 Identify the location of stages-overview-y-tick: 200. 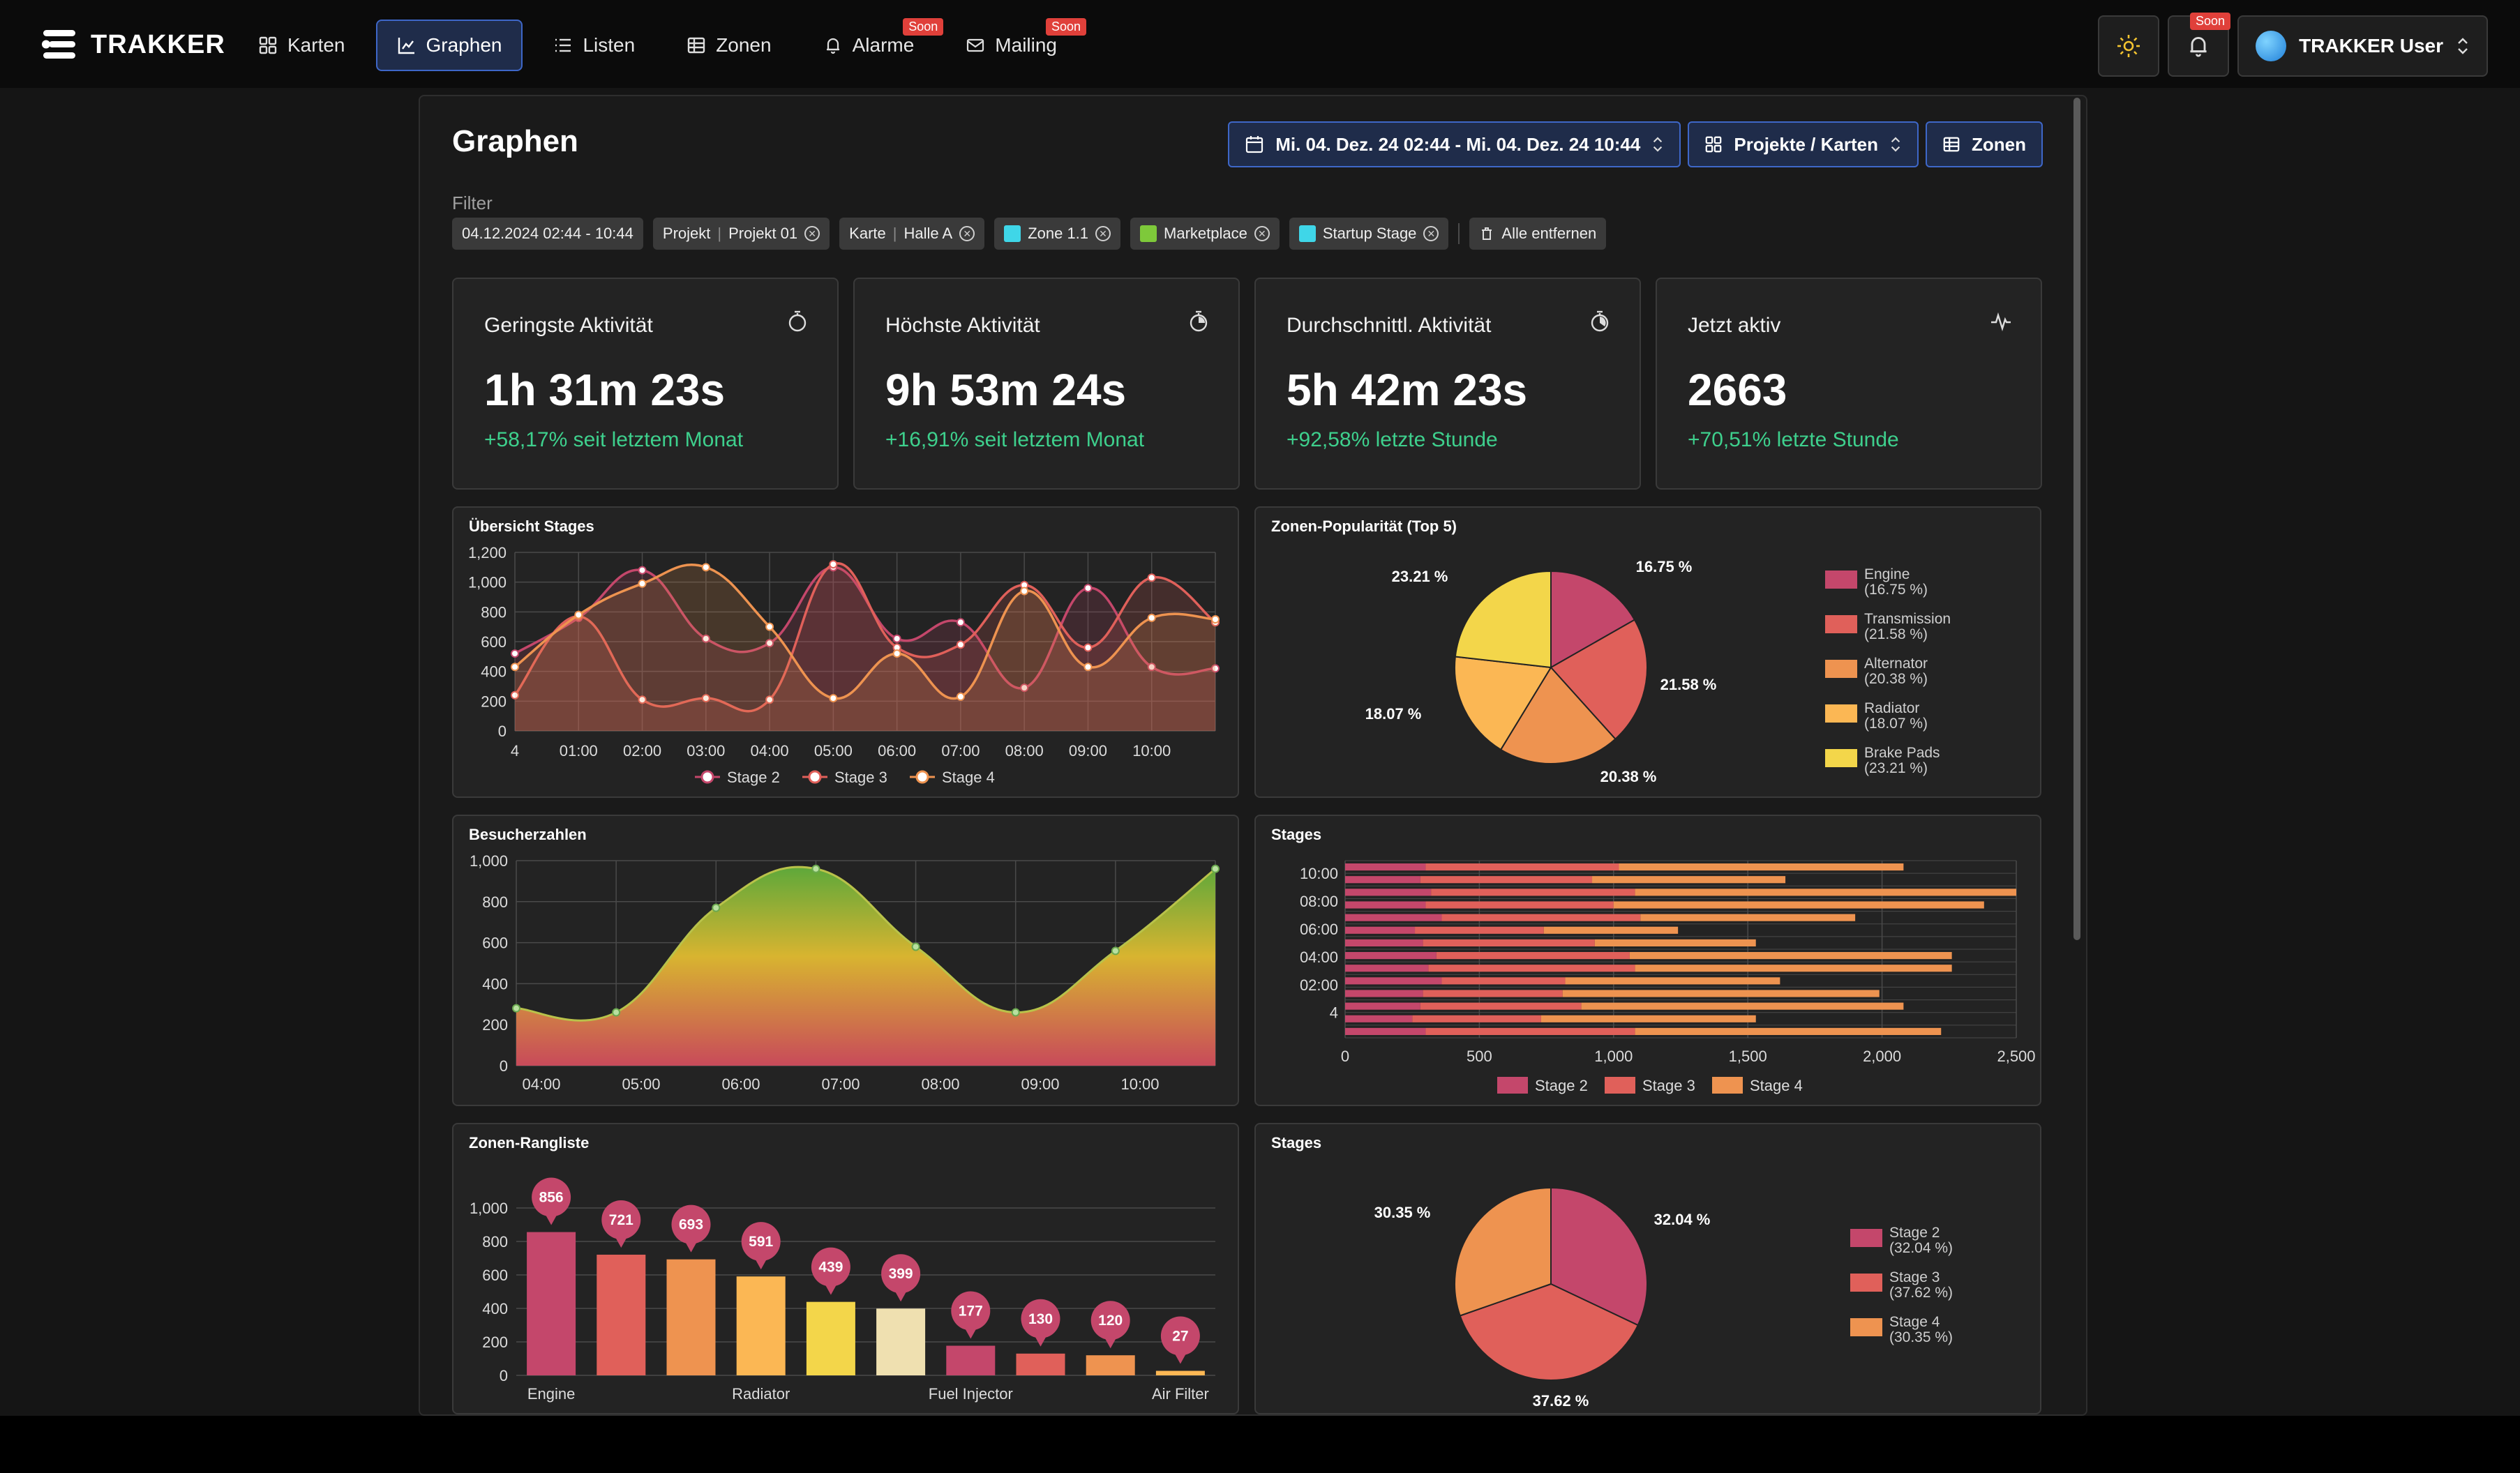
(494, 701).